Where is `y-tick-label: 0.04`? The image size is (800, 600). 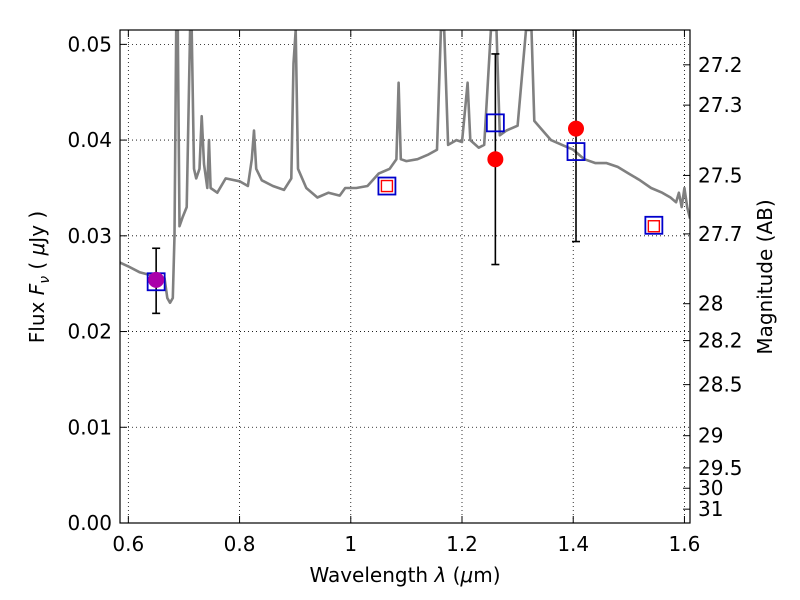
y-tick-label: 0.04 is located at coordinates (89, 140).